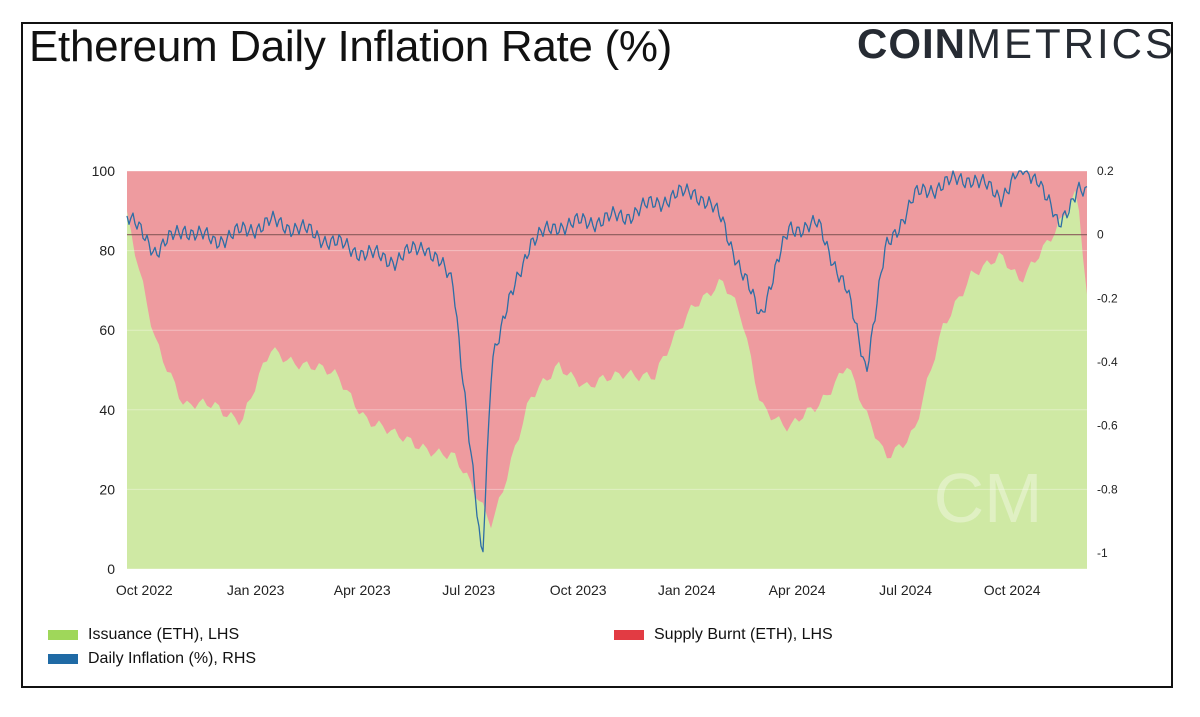 This screenshot has width=1200, height=717. Describe the element at coordinates (107, 489) in the screenshot. I see `y-left-tick-1: 20` at that location.